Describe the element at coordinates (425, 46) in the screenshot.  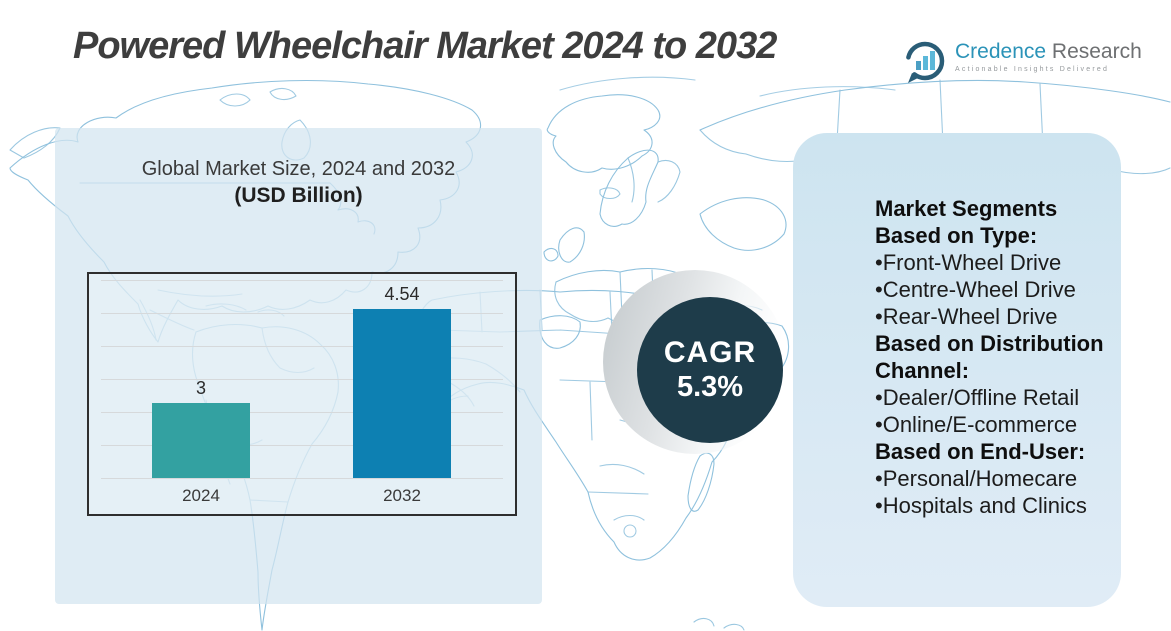
I see `page-title: Powered Wheelchair Market 2024 to 2032` at that location.